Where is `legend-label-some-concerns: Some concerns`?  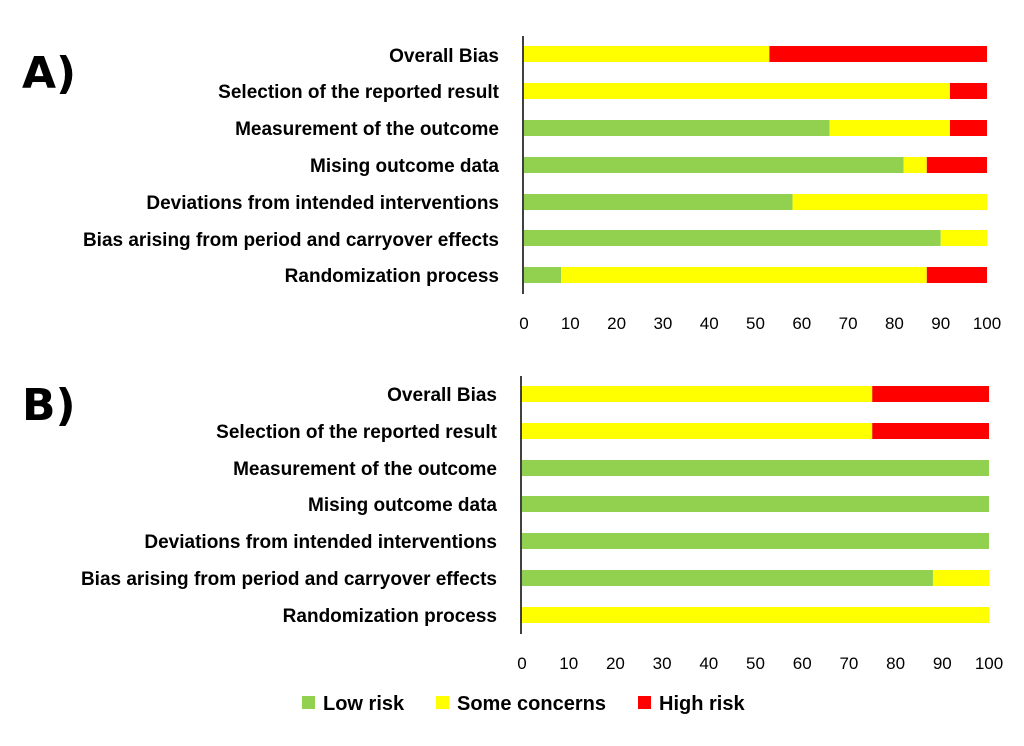 legend-label-some-concerns: Some concerns is located at coordinates (531, 704).